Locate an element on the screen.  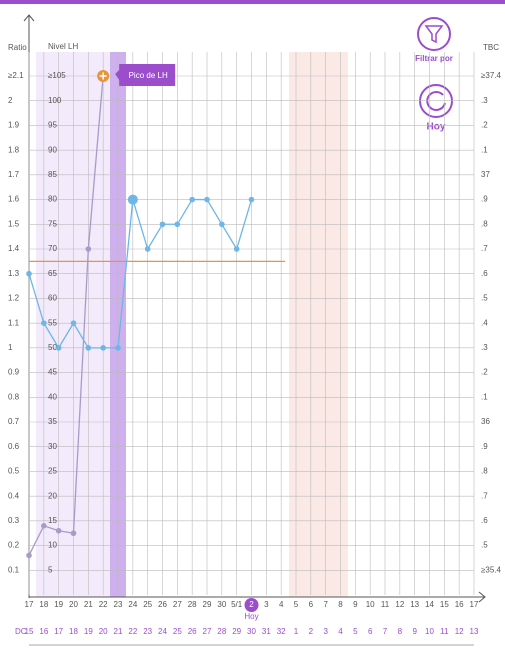
cycle-day: 15 is located at coordinates (29, 631).